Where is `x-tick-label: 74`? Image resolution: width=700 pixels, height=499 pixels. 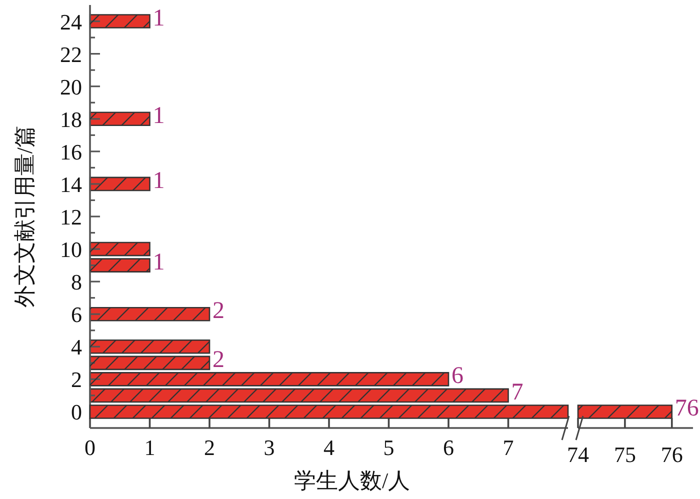 x-tick-label: 74 is located at coordinates (578, 454).